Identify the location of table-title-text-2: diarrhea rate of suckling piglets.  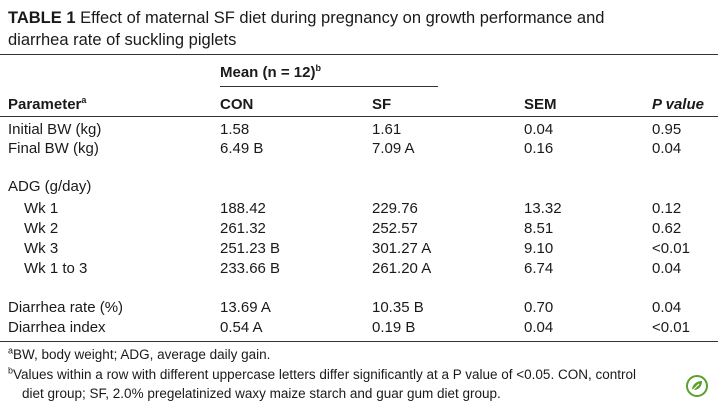
(122, 40).